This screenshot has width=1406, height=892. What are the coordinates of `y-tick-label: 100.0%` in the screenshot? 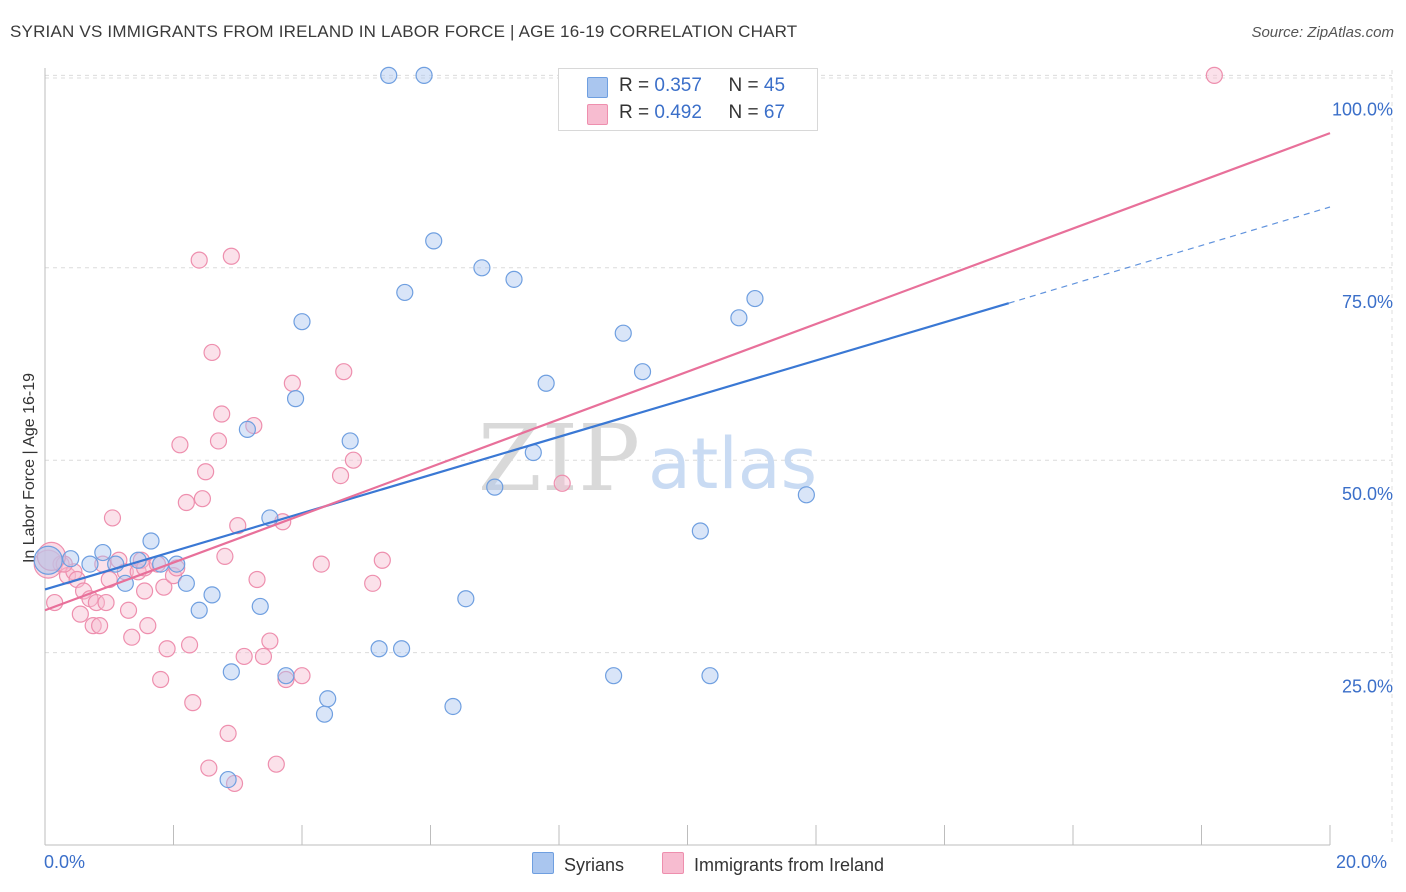 It's located at (1362, 109).